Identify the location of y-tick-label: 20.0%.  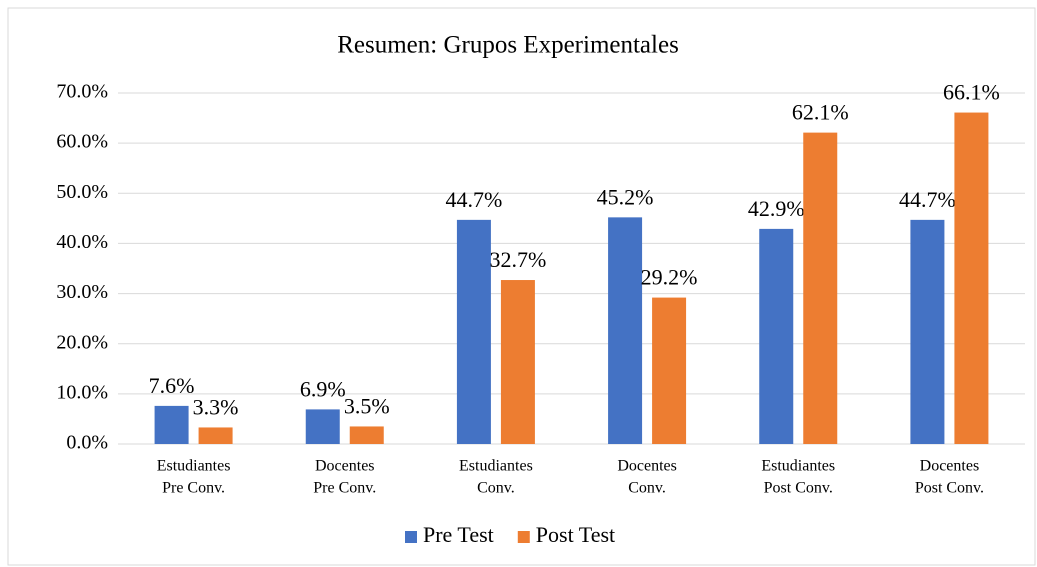
(82, 342).